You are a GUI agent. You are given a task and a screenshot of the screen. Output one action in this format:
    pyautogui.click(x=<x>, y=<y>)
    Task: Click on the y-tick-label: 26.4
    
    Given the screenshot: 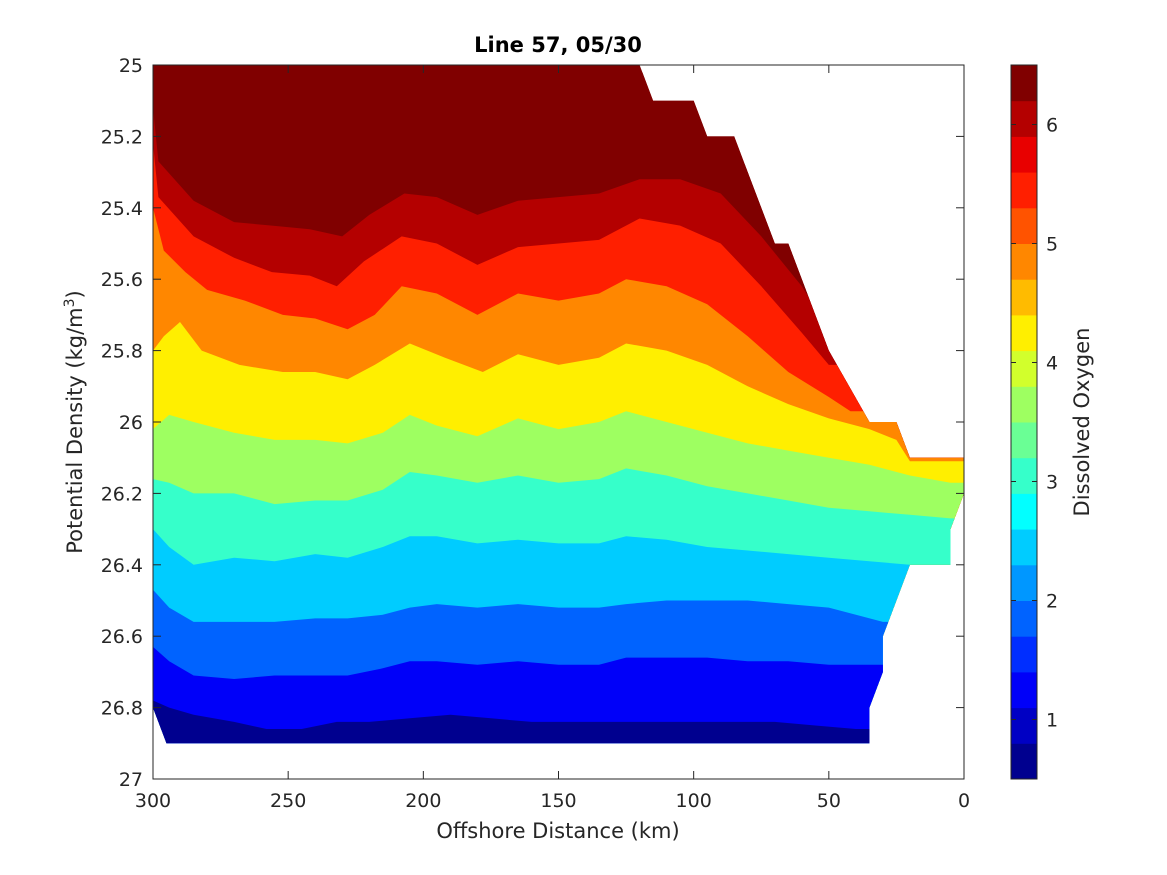 What is the action you would take?
    pyautogui.click(x=122, y=566)
    